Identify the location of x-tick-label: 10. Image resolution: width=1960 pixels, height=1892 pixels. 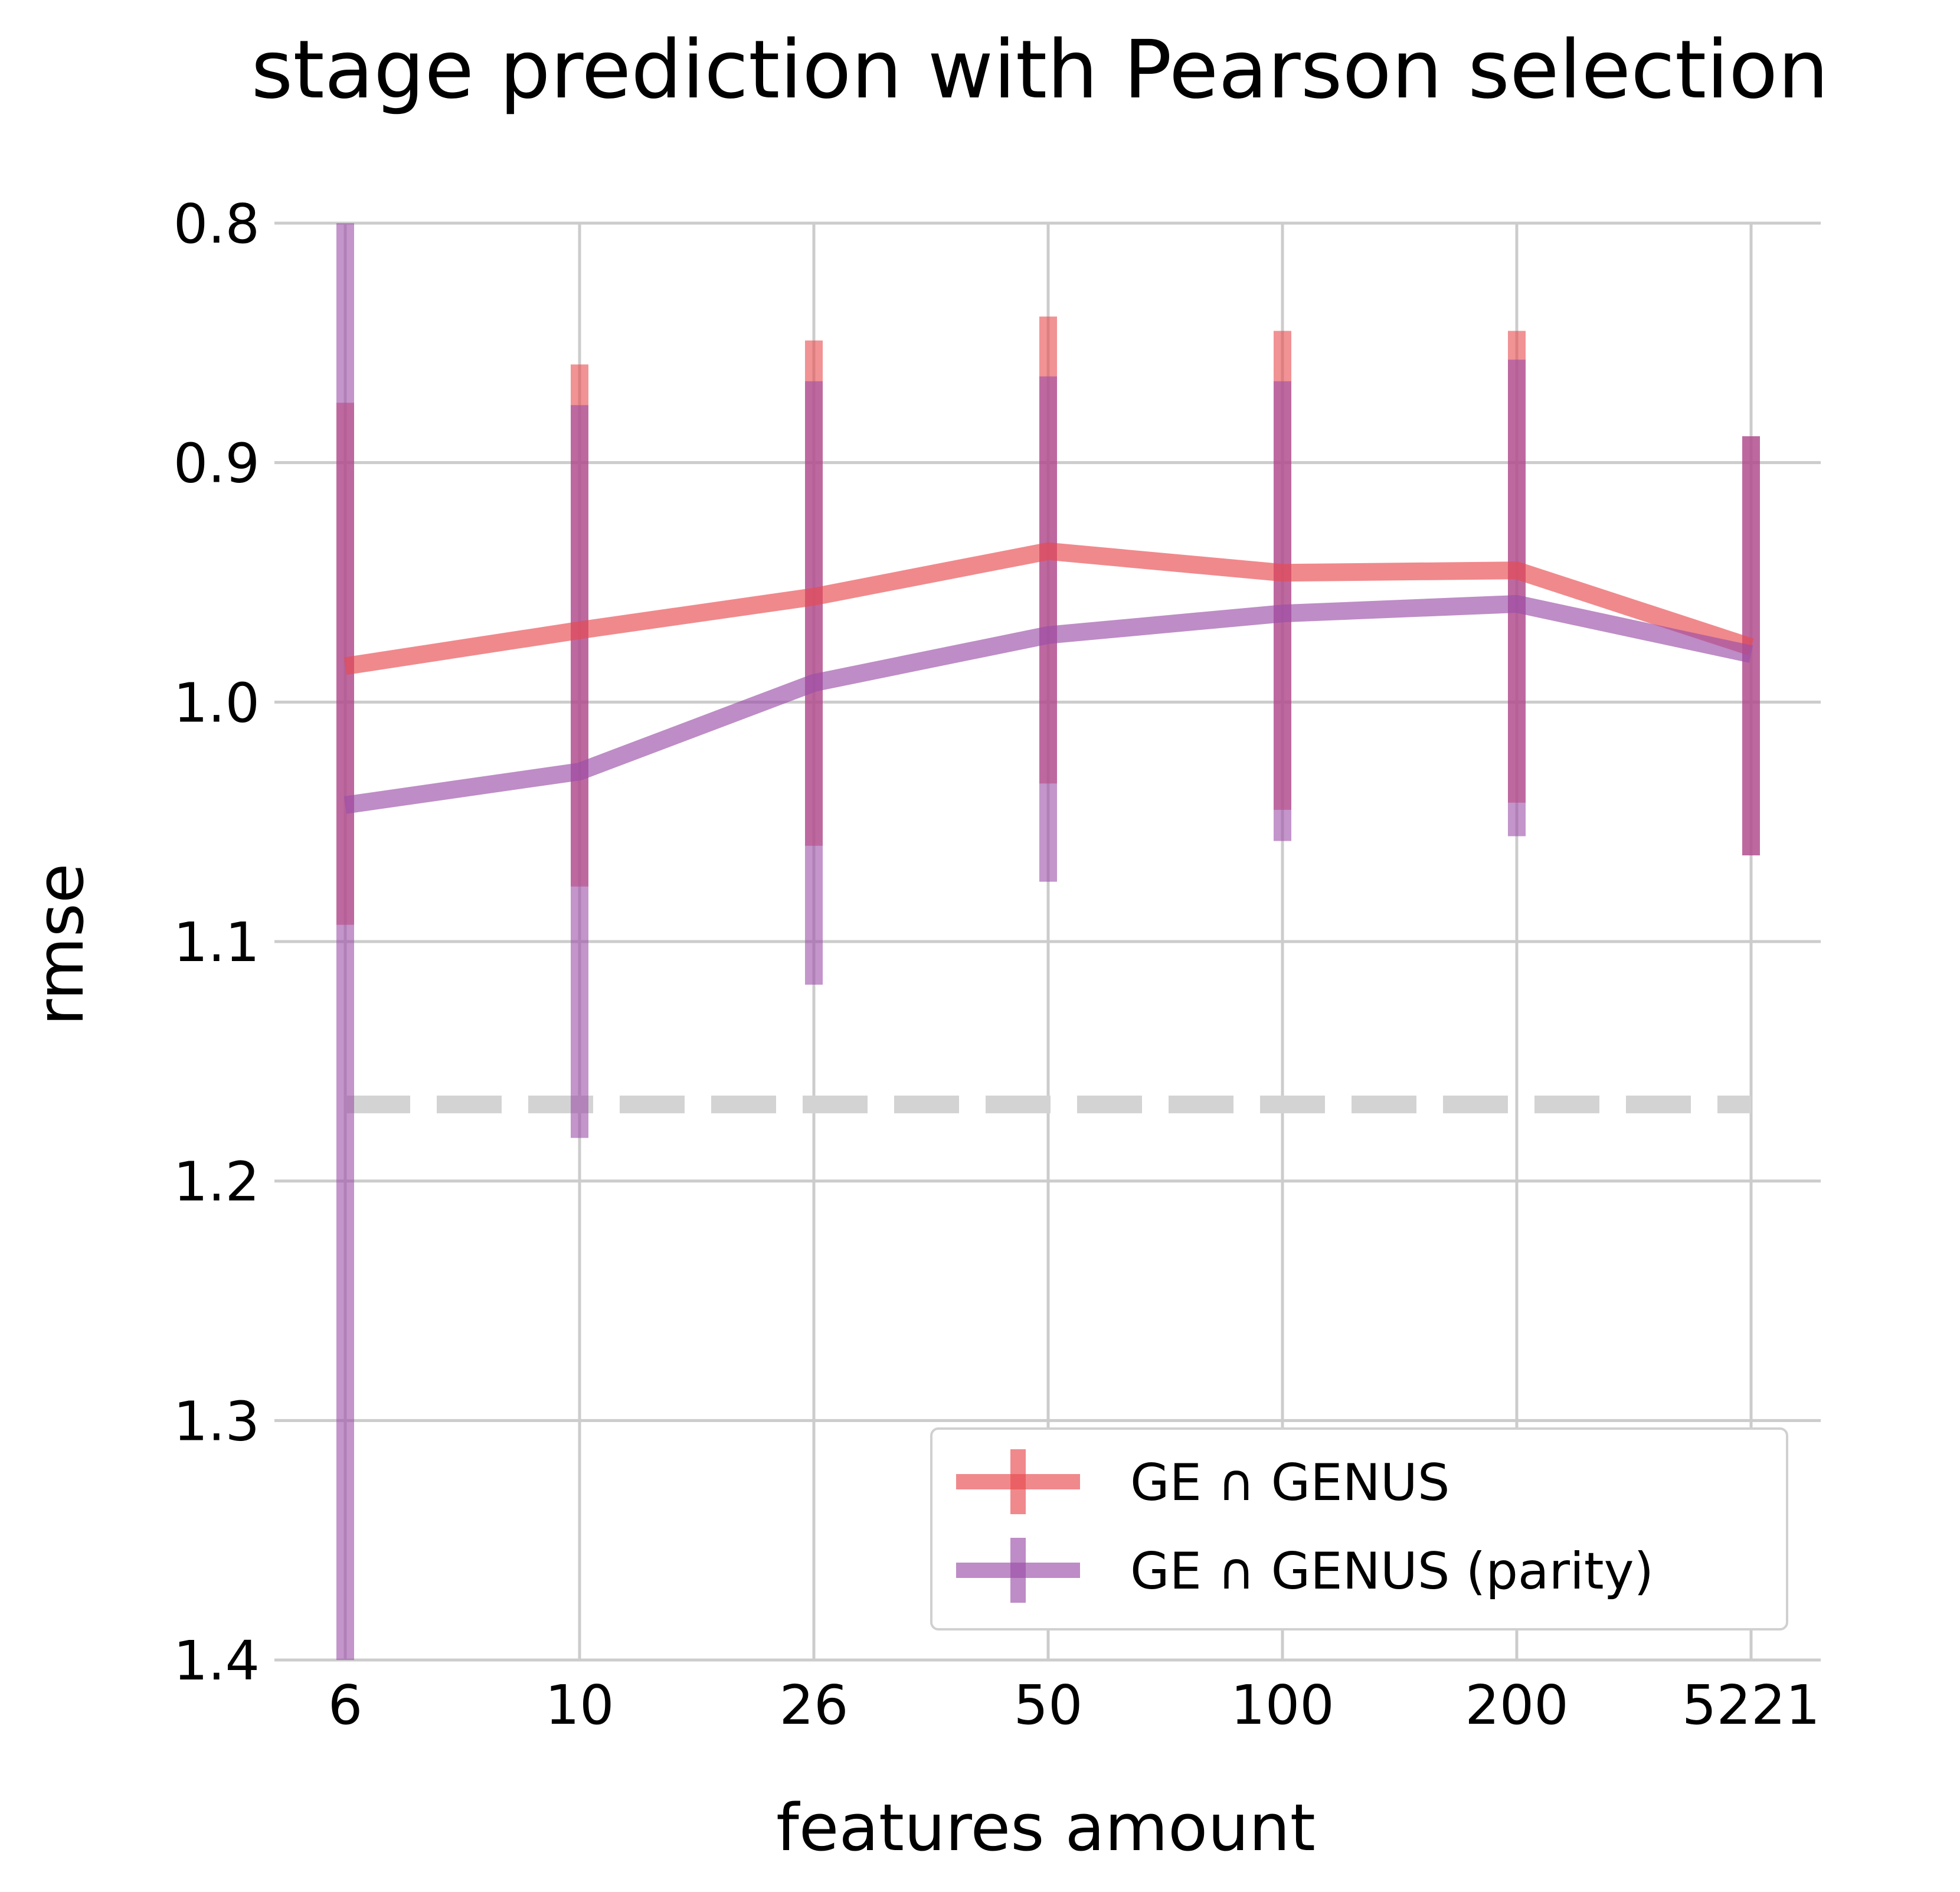
(579, 1705).